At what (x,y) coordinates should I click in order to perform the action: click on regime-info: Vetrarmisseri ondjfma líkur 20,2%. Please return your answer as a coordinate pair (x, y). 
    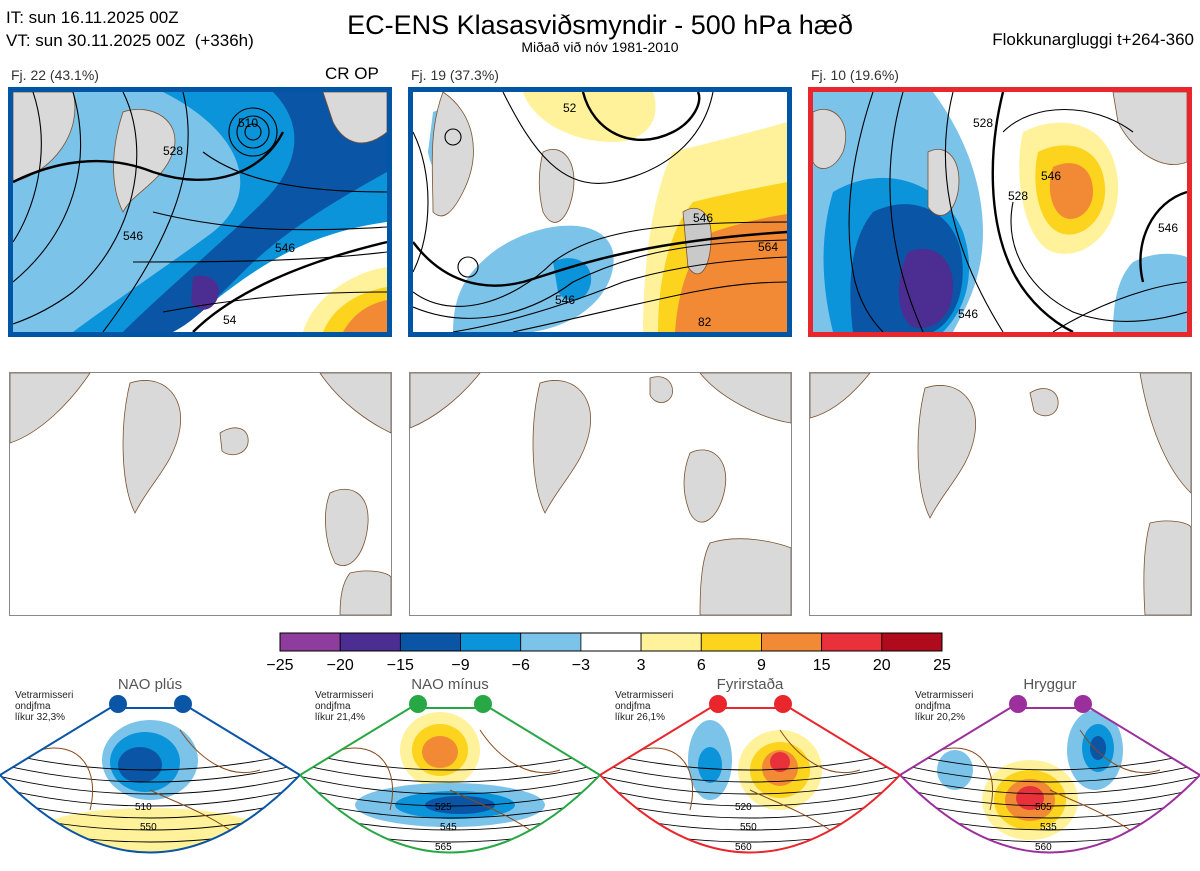
    Looking at the image, I should click on (944, 706).